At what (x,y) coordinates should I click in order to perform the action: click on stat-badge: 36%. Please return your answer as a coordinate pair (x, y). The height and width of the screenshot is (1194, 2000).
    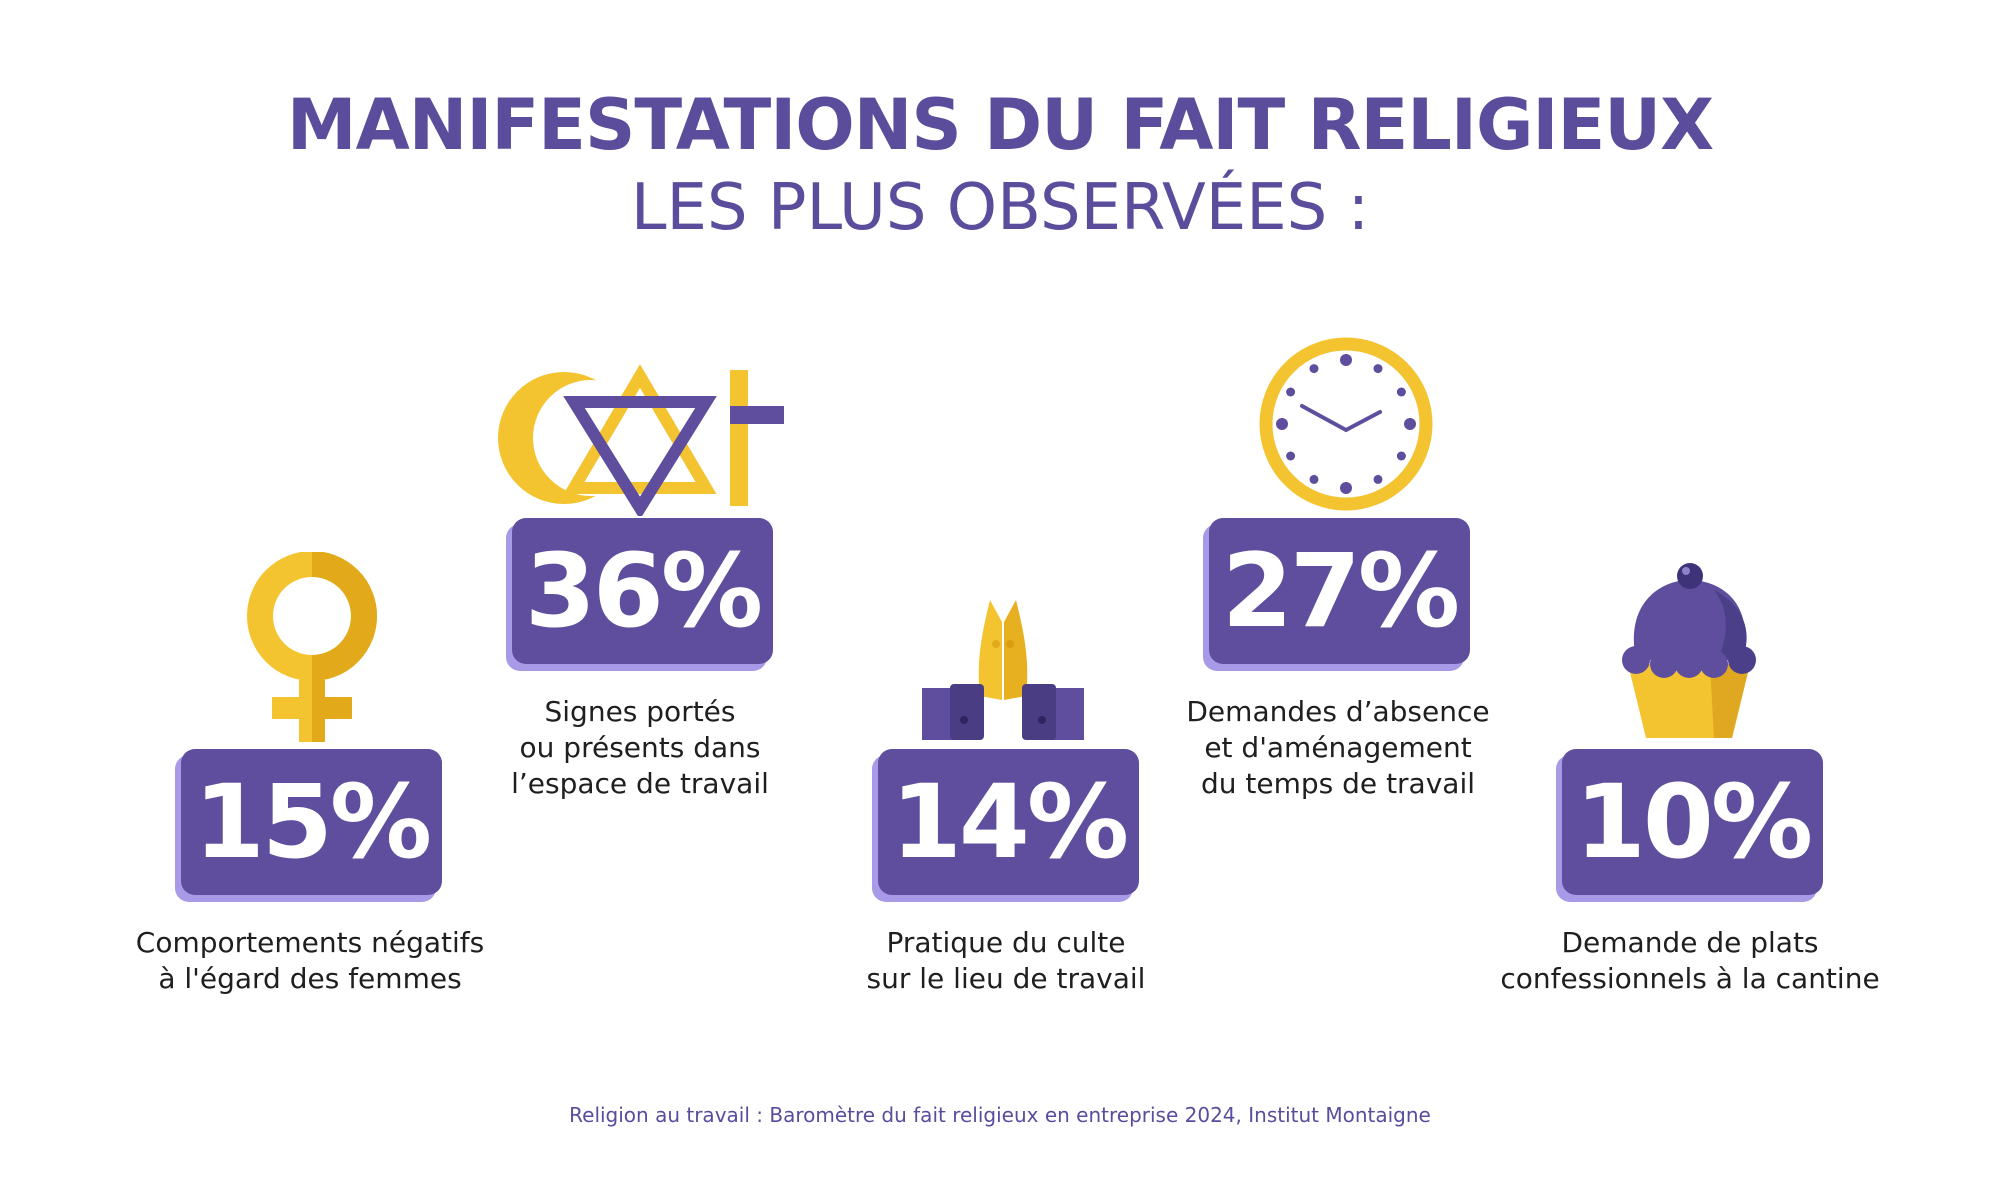
    Looking at the image, I should click on (639, 594).